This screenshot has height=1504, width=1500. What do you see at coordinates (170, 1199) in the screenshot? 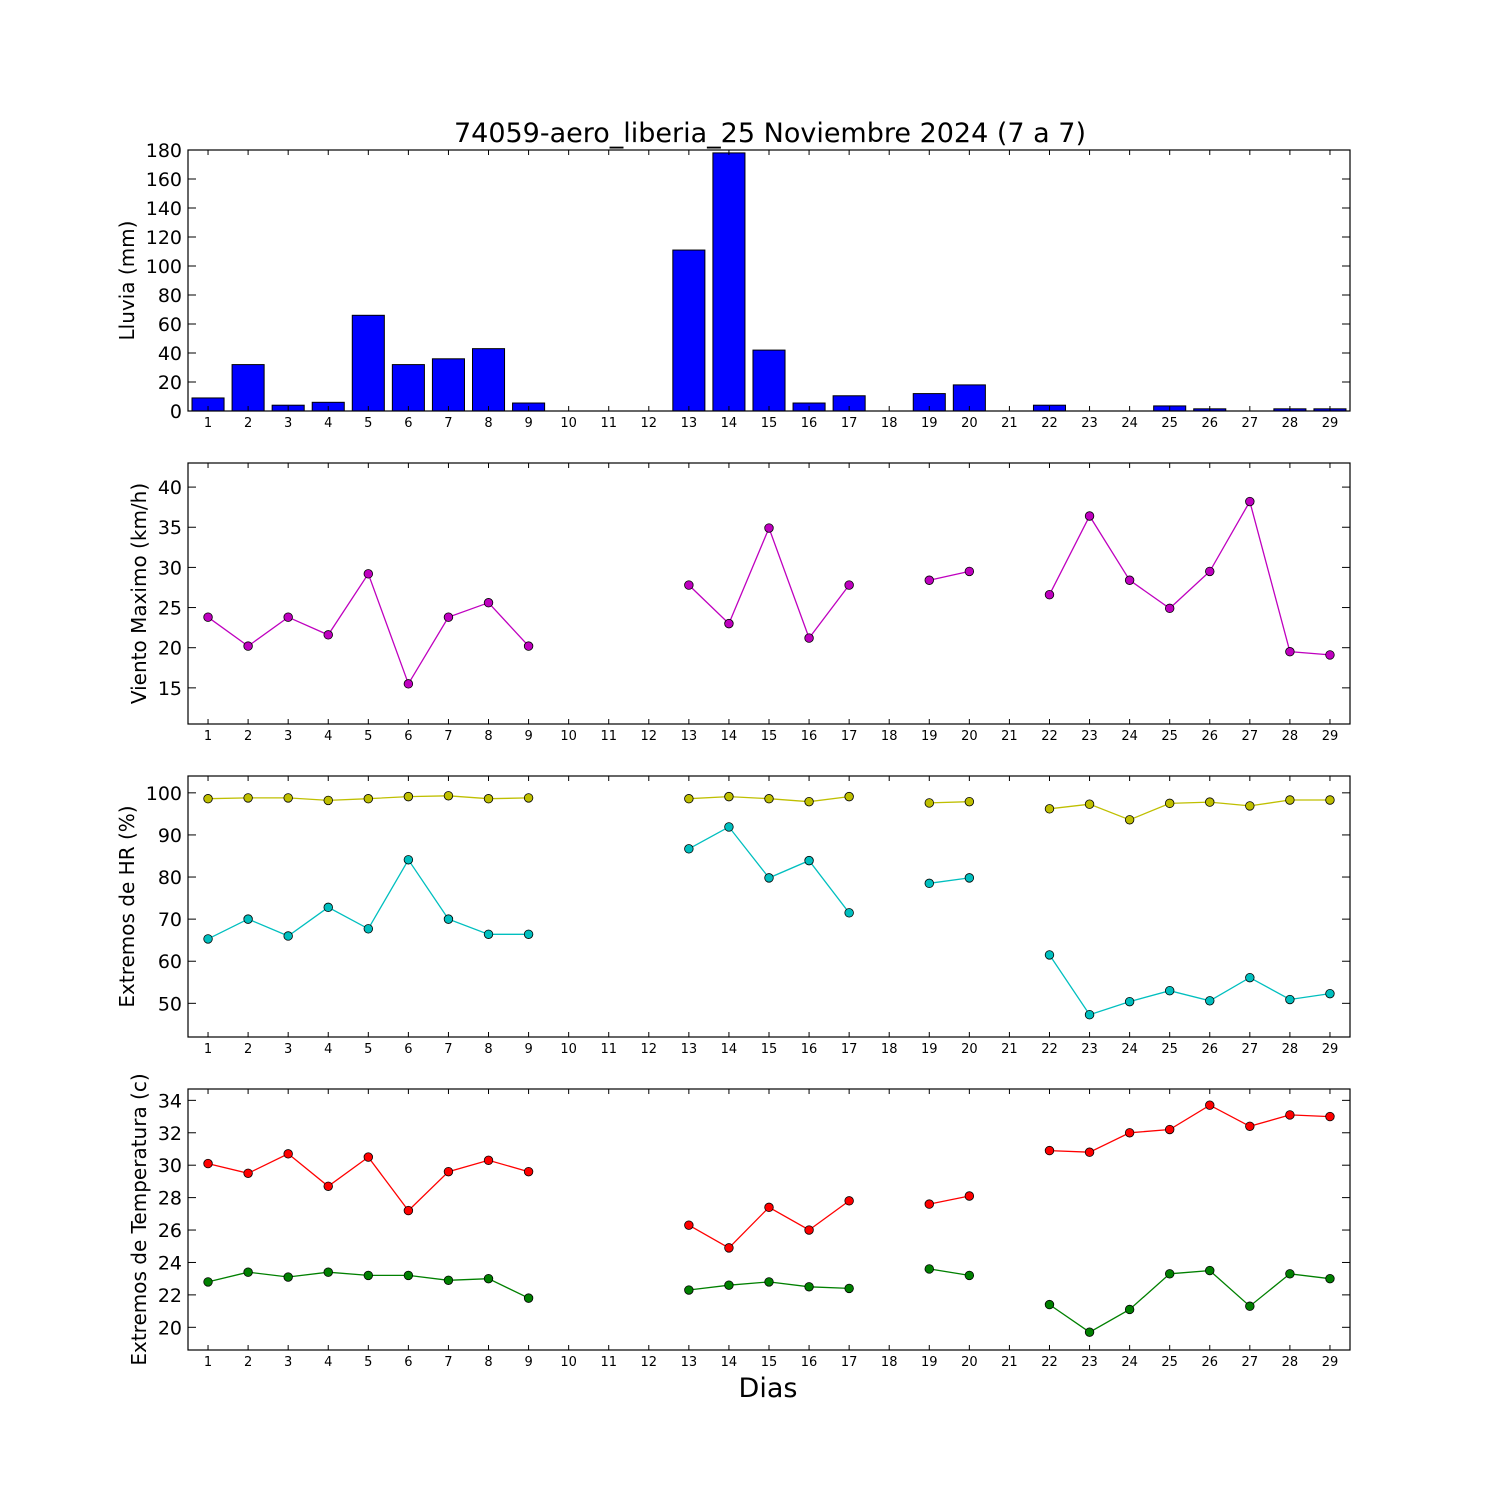
I see `y-tick-label-28: 28` at bounding box center [170, 1199].